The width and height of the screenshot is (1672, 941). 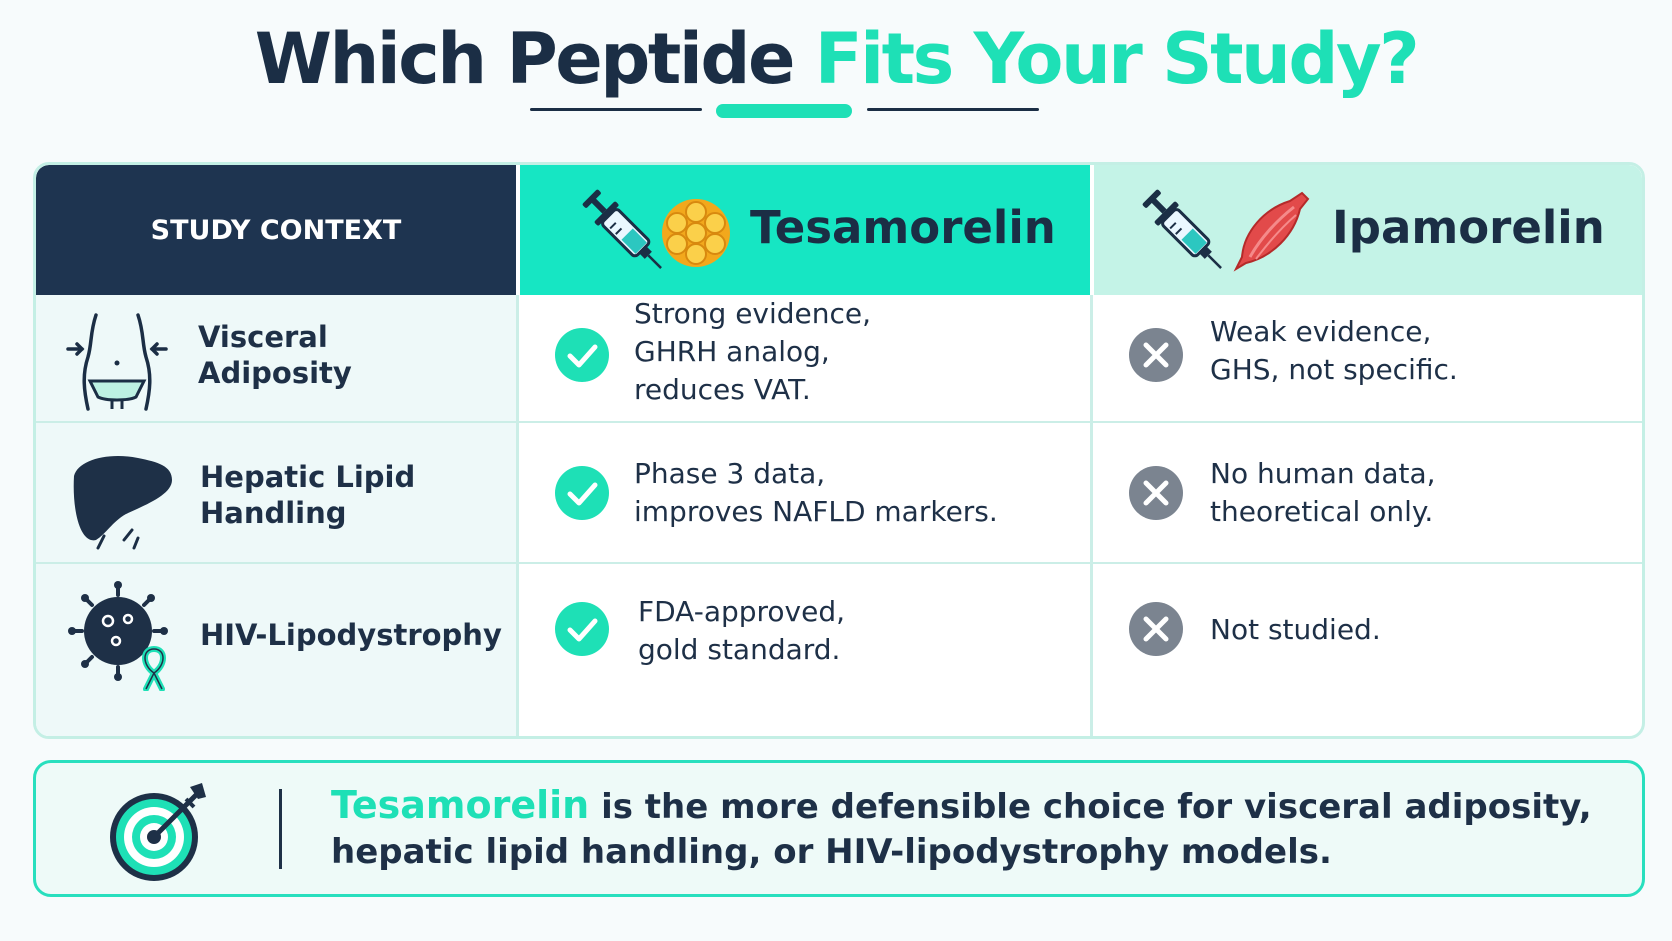 What do you see at coordinates (1468, 227) in the screenshot?
I see `ipamorelin-label: Ipamorelin` at bounding box center [1468, 227].